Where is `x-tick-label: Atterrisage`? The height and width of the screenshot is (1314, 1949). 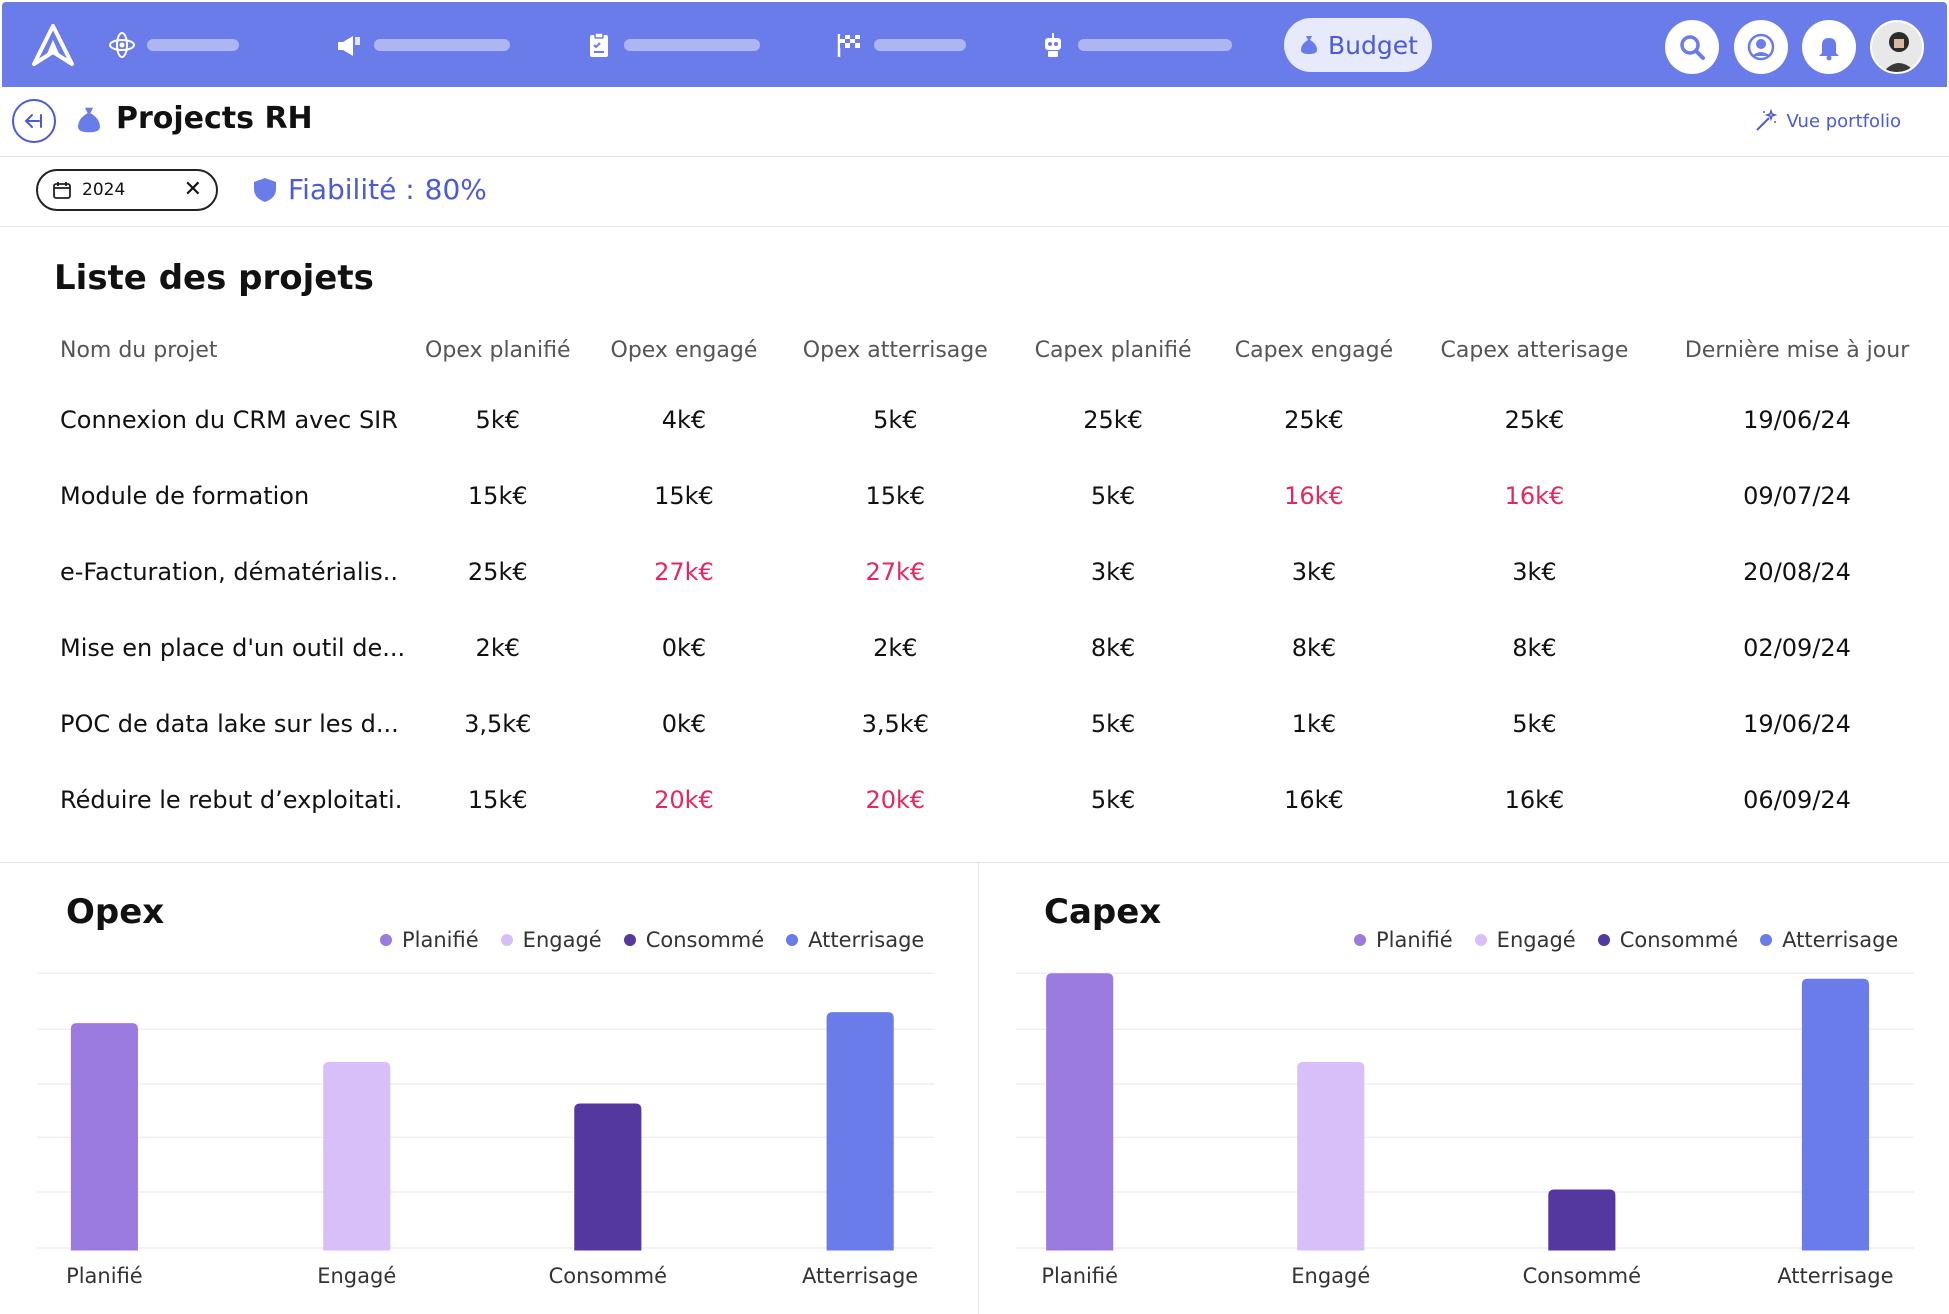 x-tick-label: Atterrisage is located at coordinates (1835, 1276).